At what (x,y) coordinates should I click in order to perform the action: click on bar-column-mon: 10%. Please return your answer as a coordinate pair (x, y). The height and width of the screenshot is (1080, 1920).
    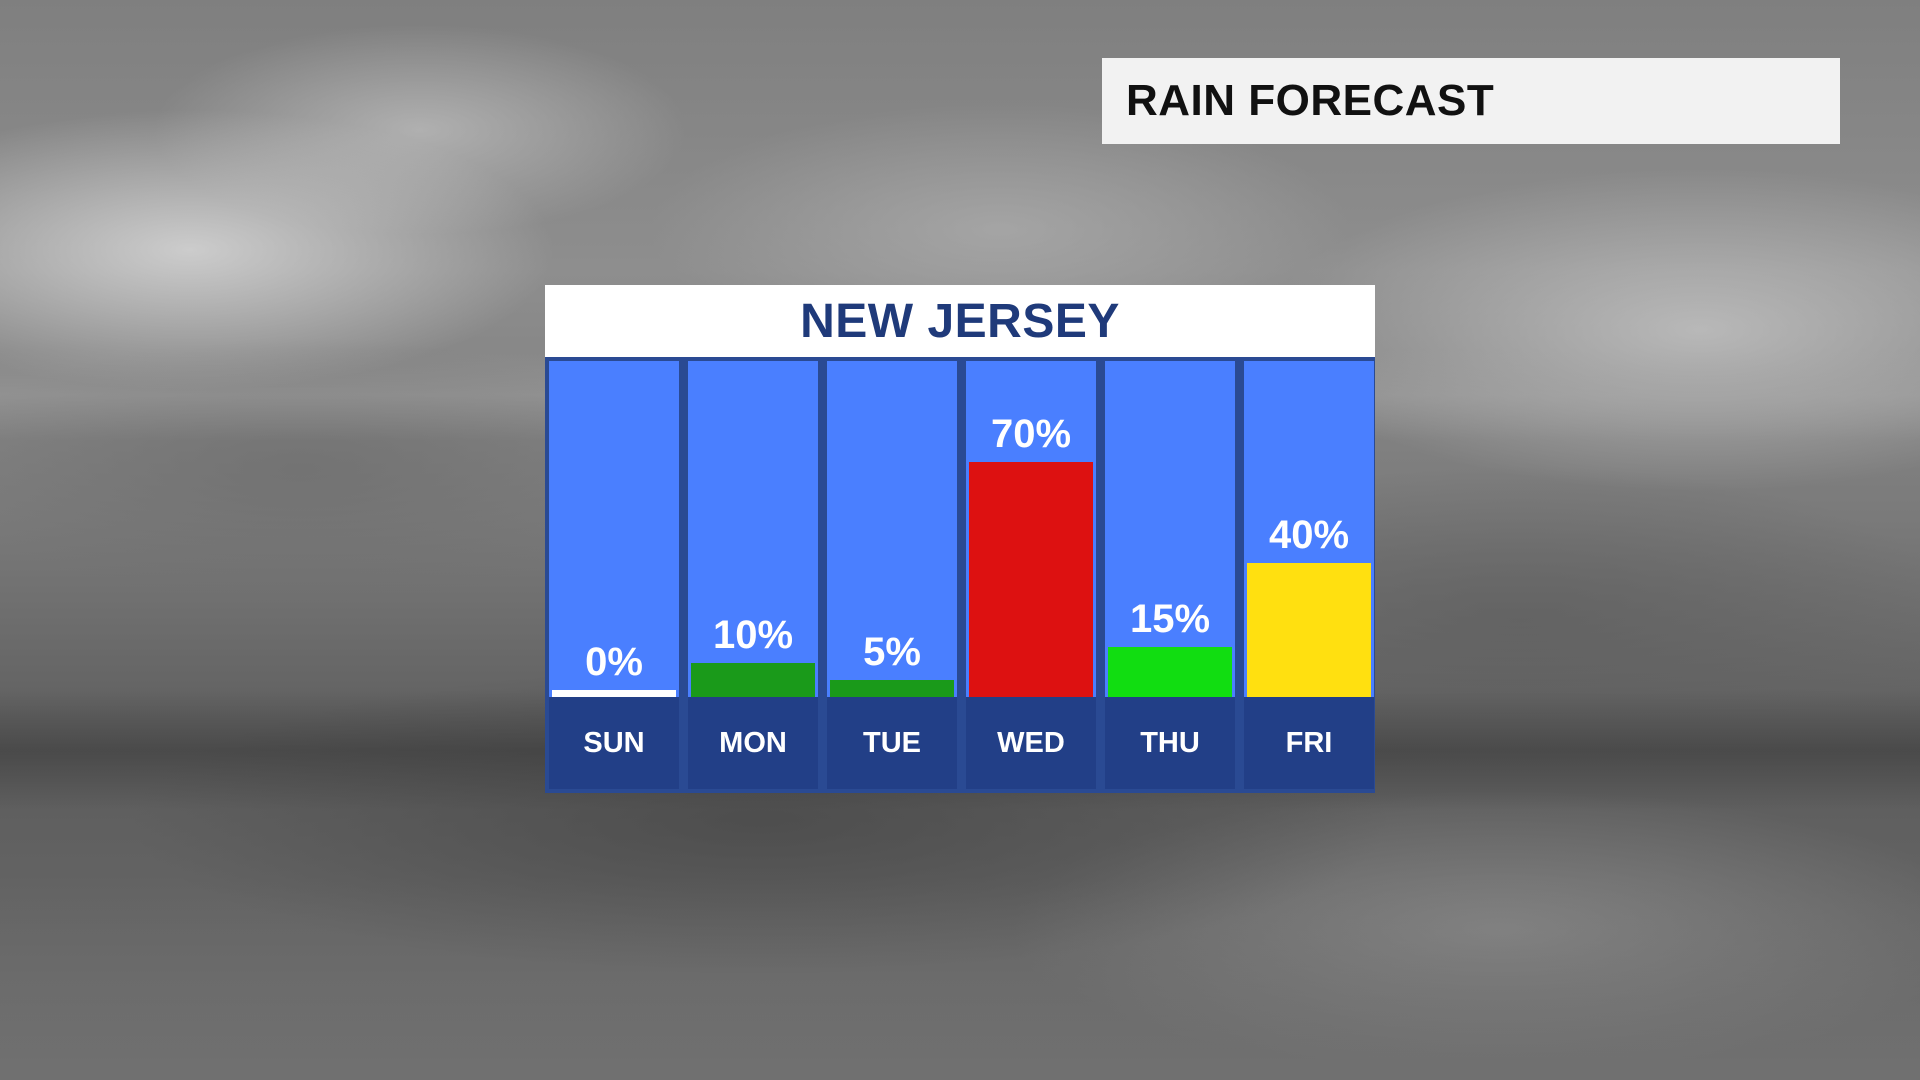
    Looking at the image, I should click on (753, 529).